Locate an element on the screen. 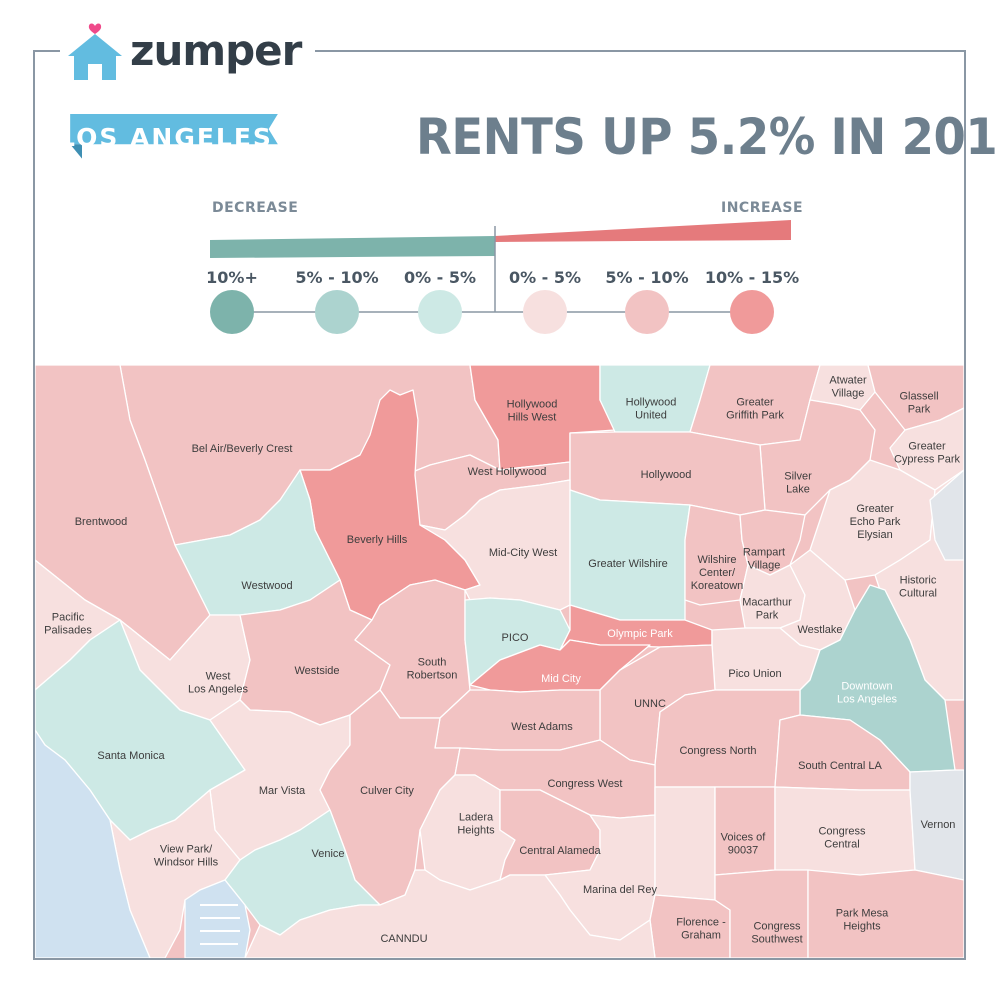 This screenshot has height=994, width=1000. neighborhood-label: Westwood is located at coordinates (266, 586).